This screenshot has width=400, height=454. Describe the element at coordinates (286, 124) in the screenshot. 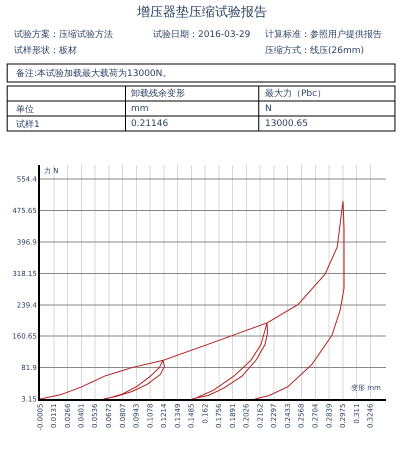

I see `text: 13000.65` at that location.